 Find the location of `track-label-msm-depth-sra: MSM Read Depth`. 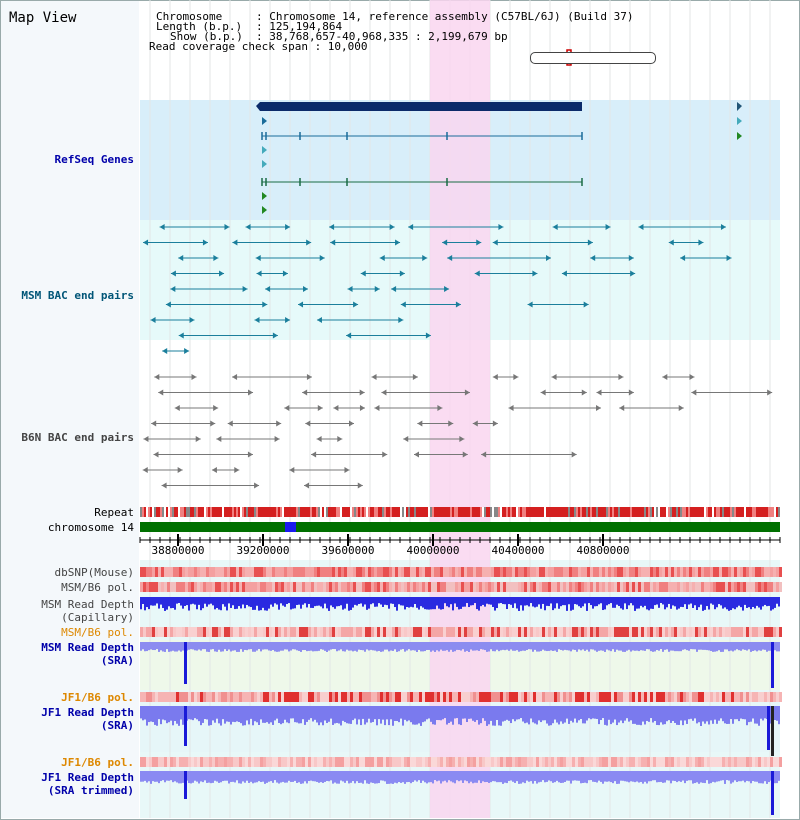

track-label-msm-depth-sra: MSM Read Depth is located at coordinates (87, 647).